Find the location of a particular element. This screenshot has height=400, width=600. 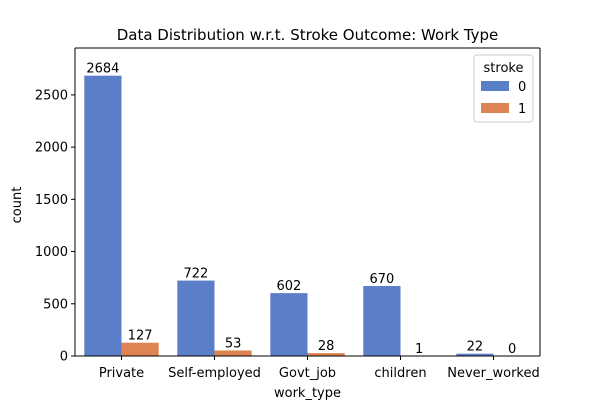

data-label-series-0-0: 2684 is located at coordinates (102, 69).